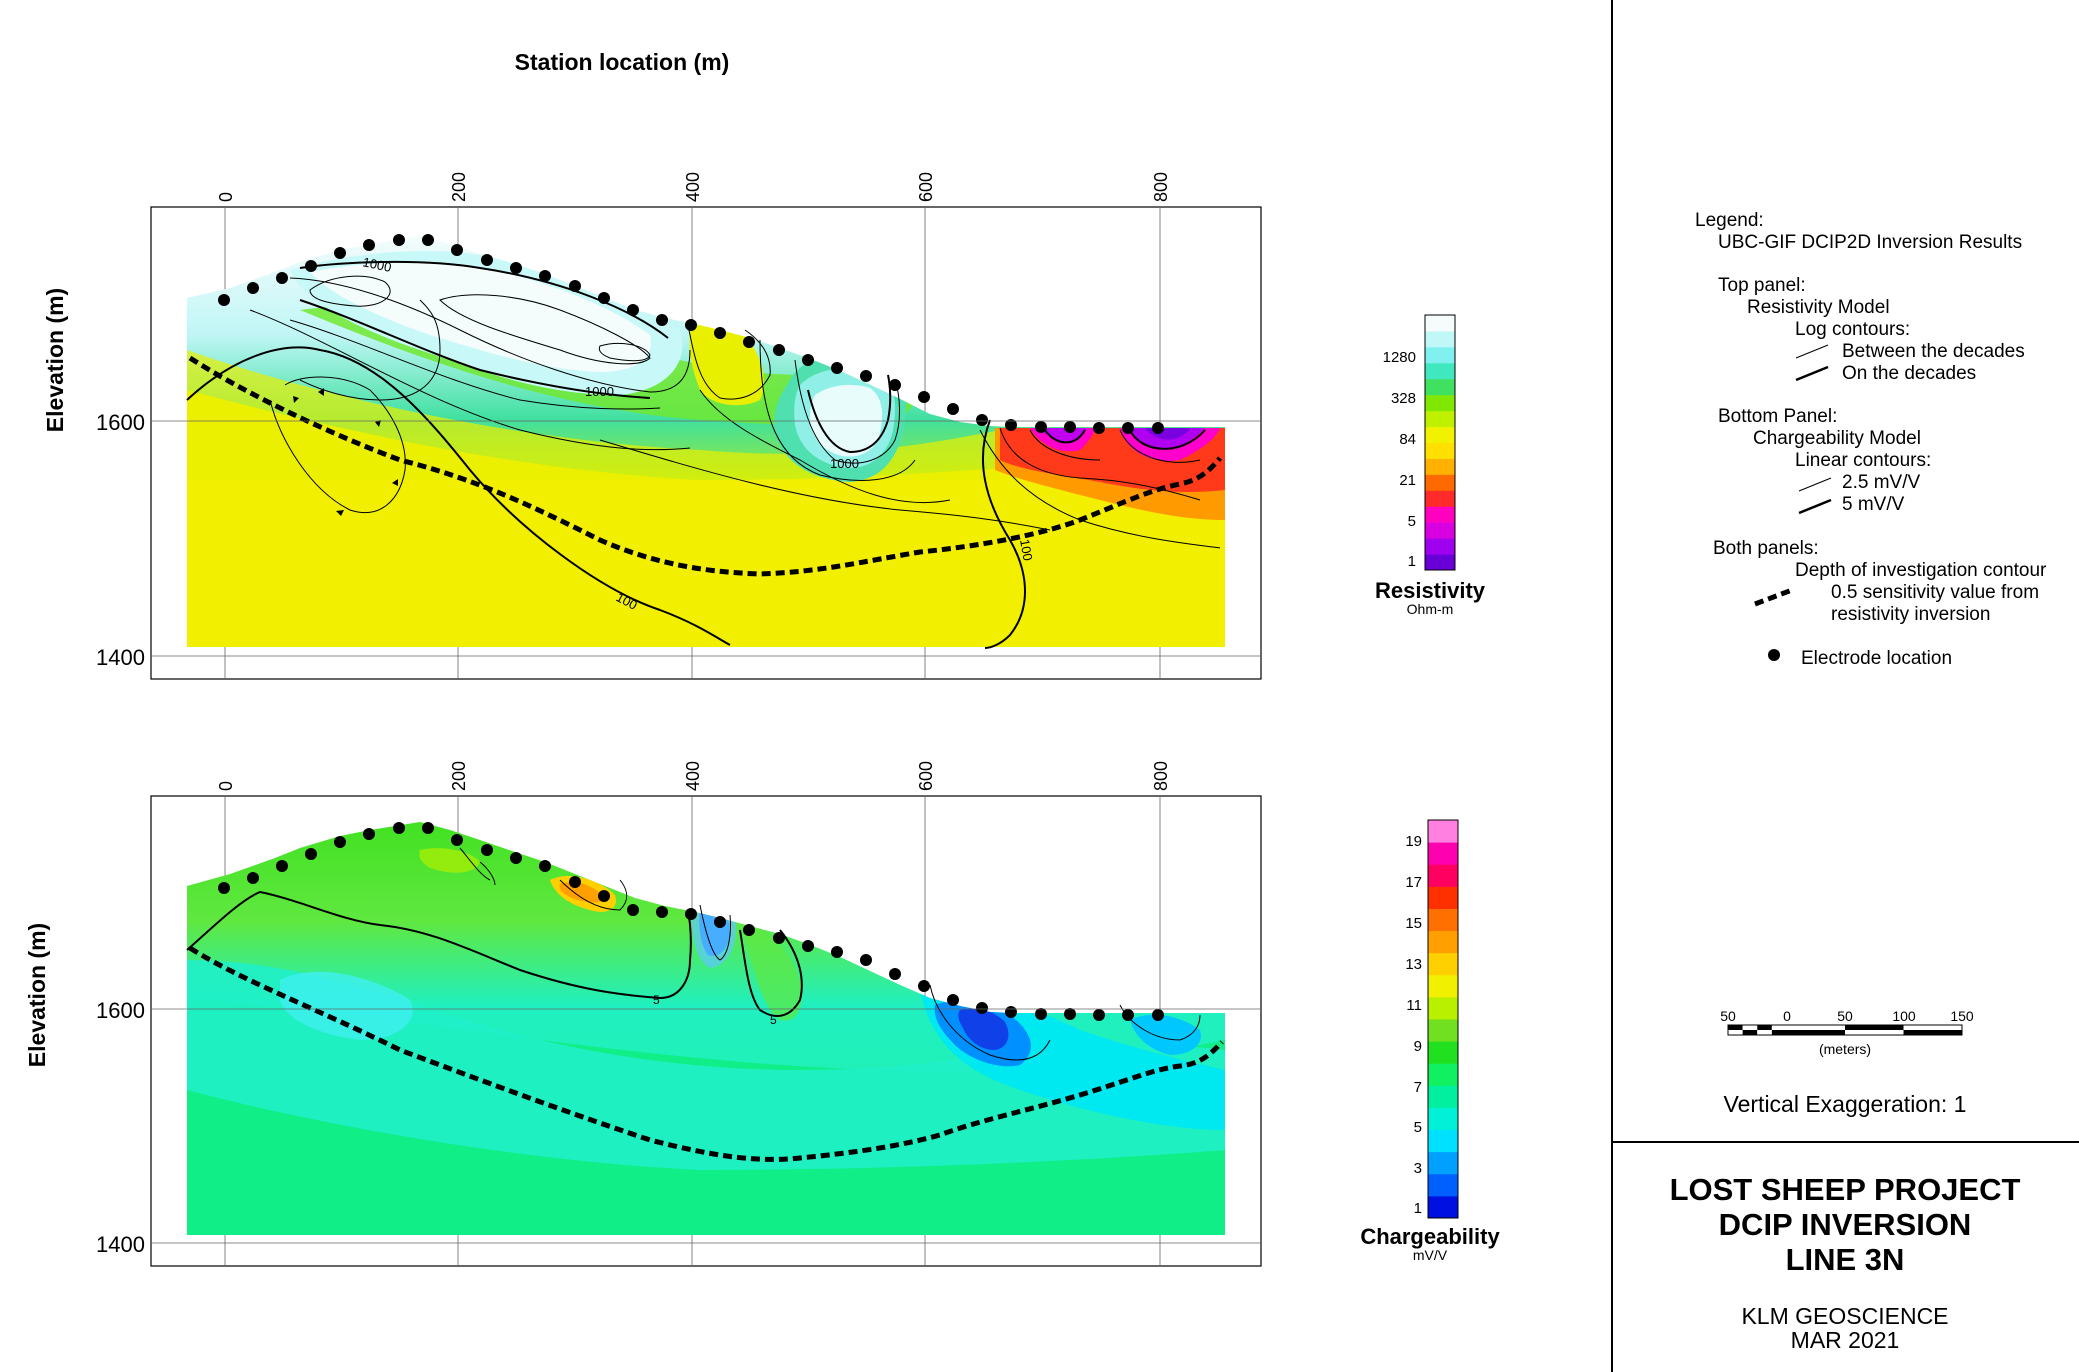 This screenshot has height=1372, width=2079. Describe the element at coordinates (1418, 1046) in the screenshot. I see `colorbar-tick-label: 9` at that location.